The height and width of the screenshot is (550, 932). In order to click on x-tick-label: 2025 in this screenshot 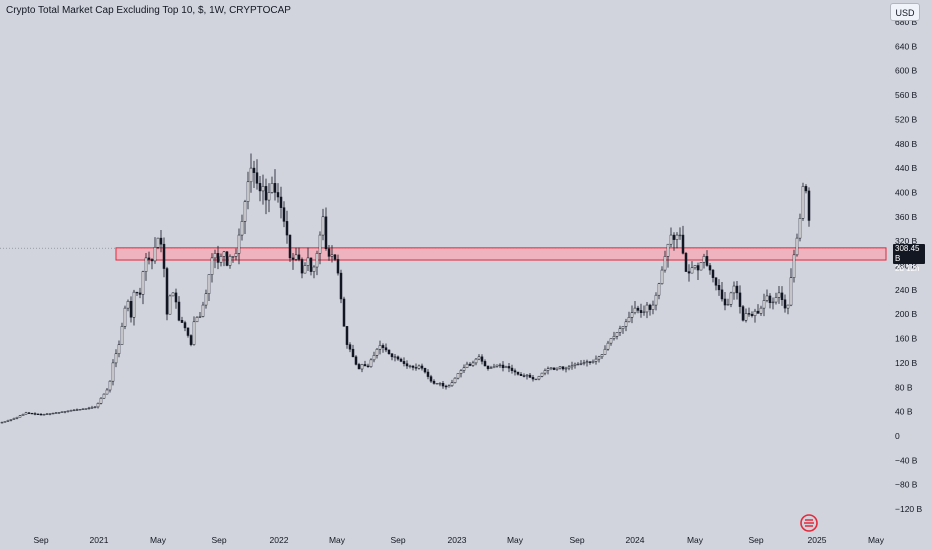, I will do `click(817, 540)`.